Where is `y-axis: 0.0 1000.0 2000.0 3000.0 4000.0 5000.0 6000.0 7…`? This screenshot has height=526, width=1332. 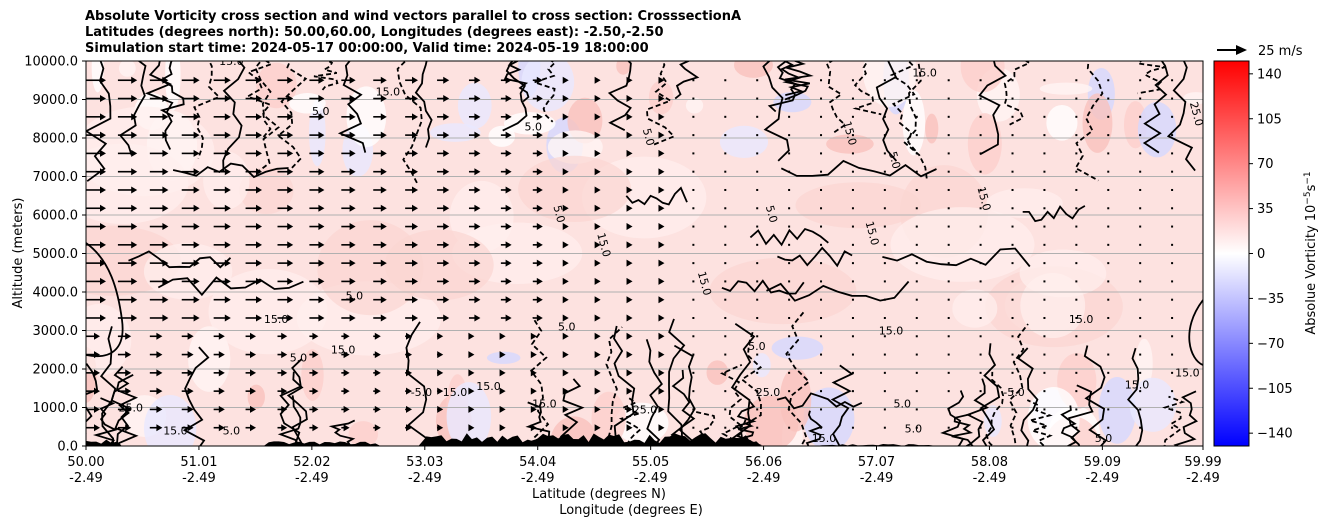 y-axis: 0.0 1000.0 2000.0 3000.0 4000.0 5000.0 6000.0 7… is located at coordinates (55, 255).